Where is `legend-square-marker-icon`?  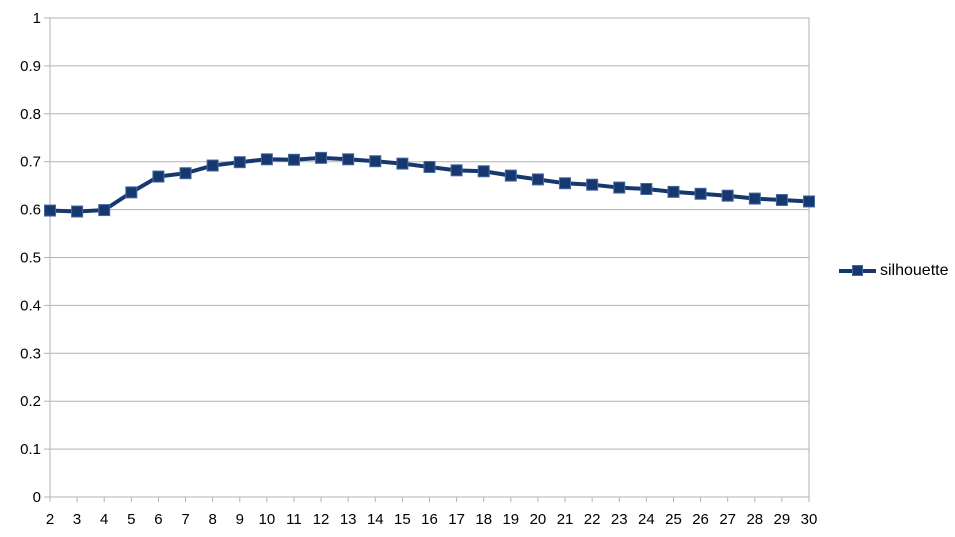
legend-square-marker-icon is located at coordinates (857, 270).